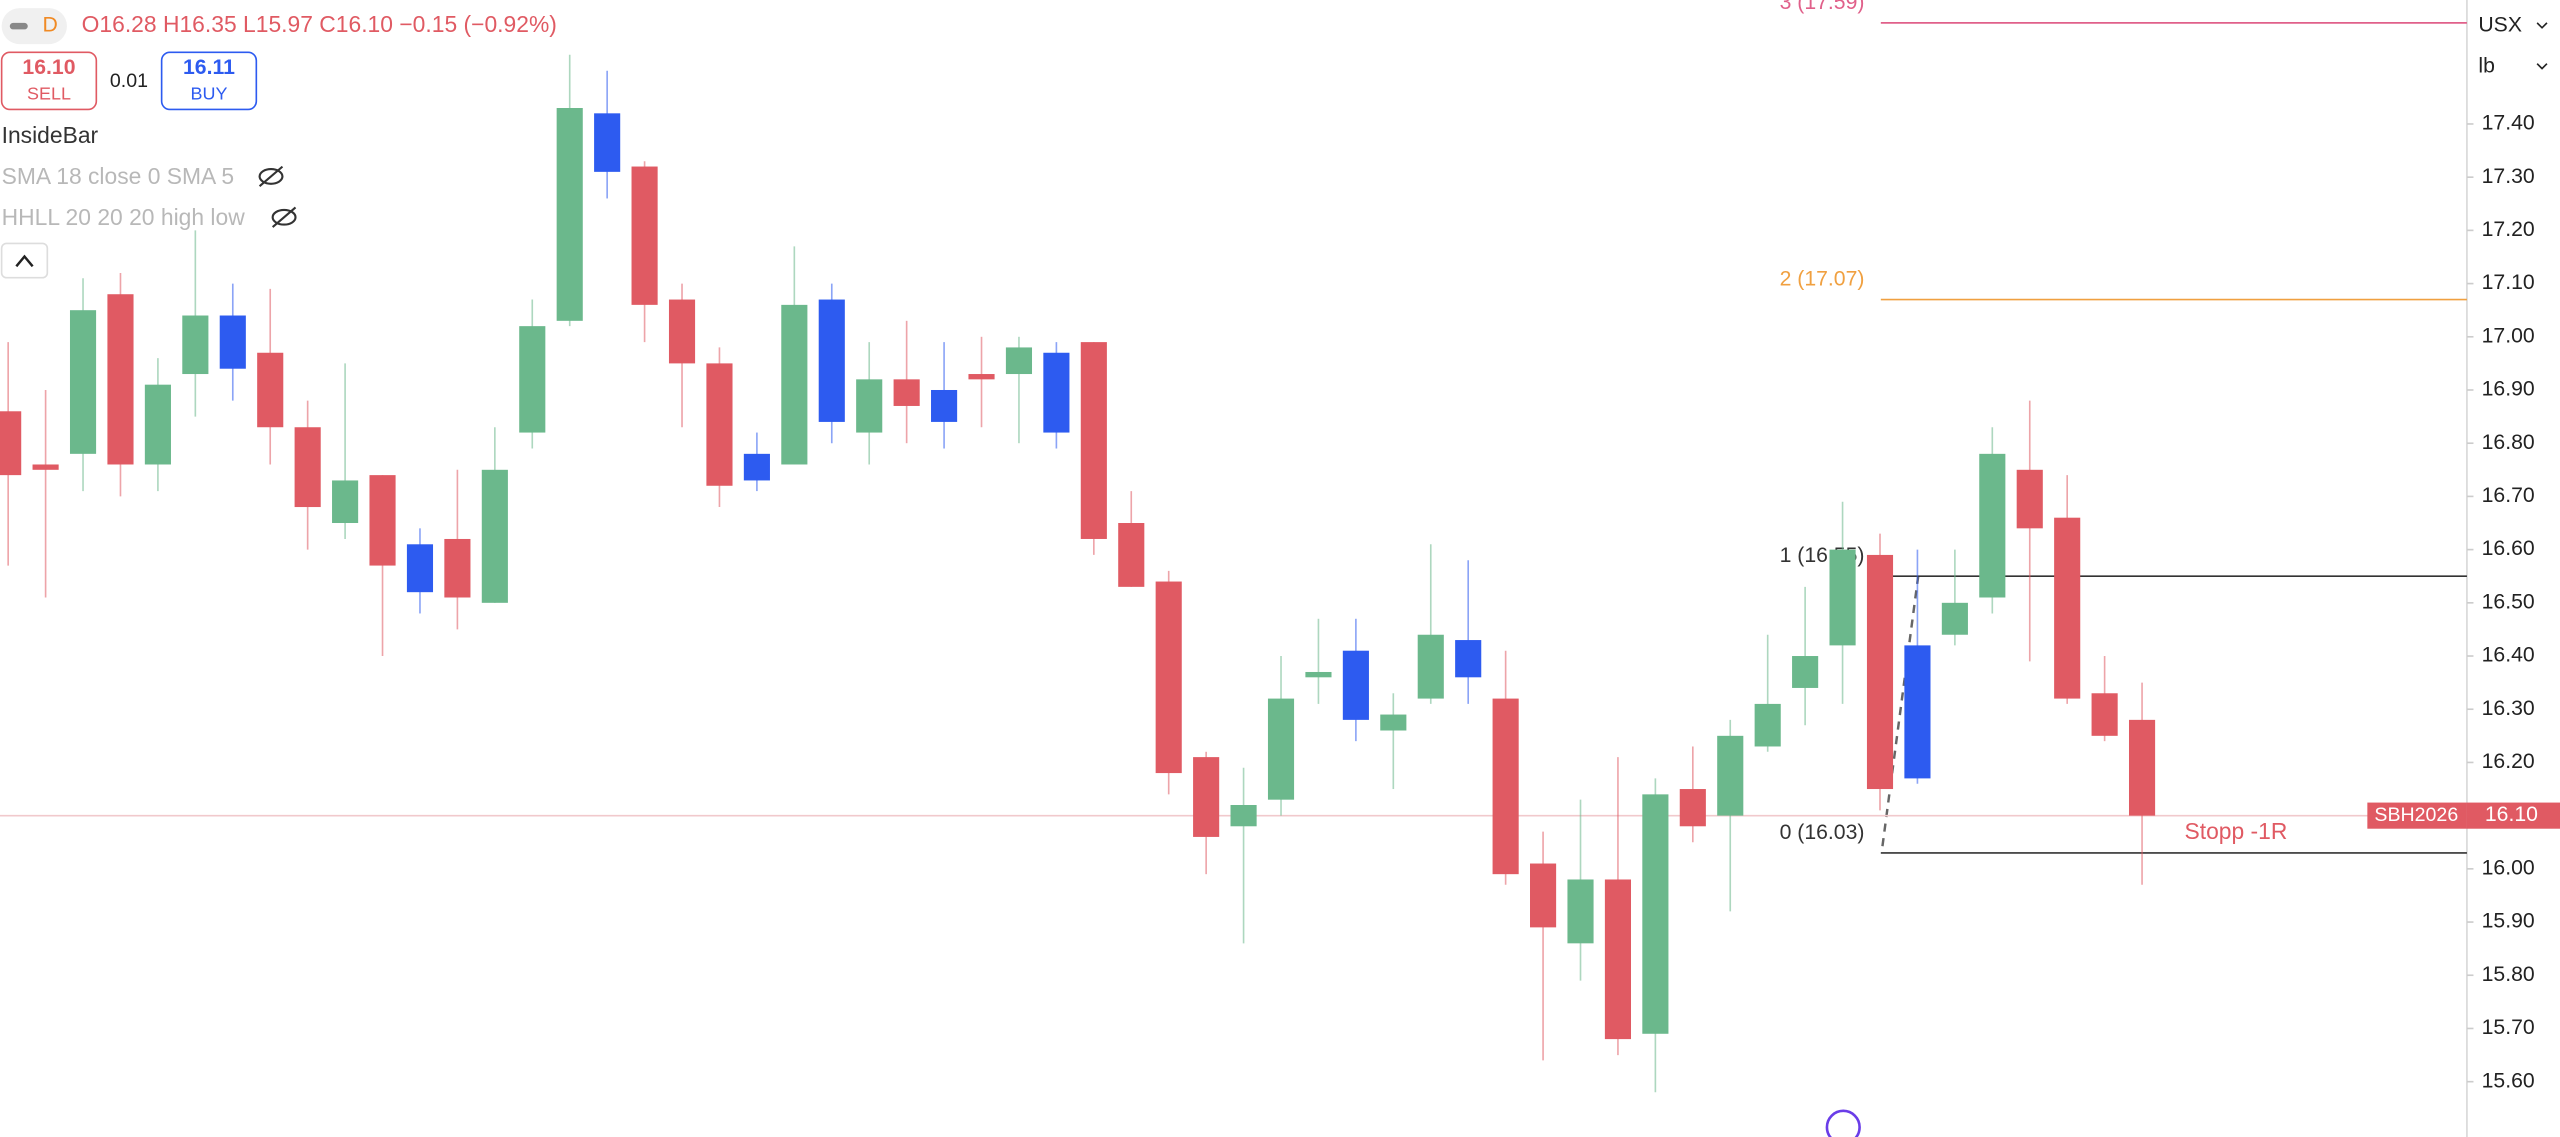 The height and width of the screenshot is (1137, 2560). Describe the element at coordinates (2508, 1027) in the screenshot. I see `y-tick-label: 15.70` at that location.